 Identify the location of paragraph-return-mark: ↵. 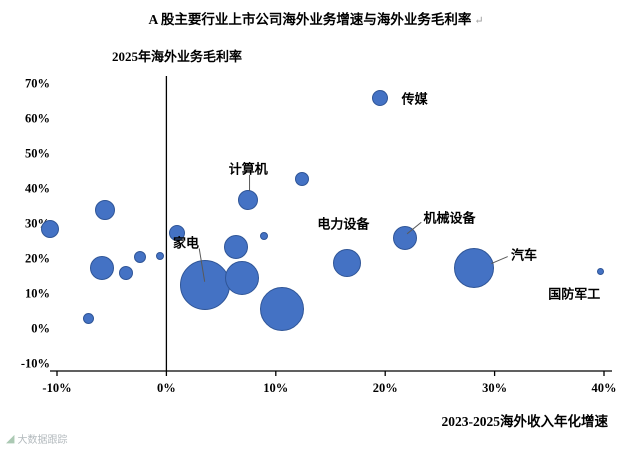
(479, 21).